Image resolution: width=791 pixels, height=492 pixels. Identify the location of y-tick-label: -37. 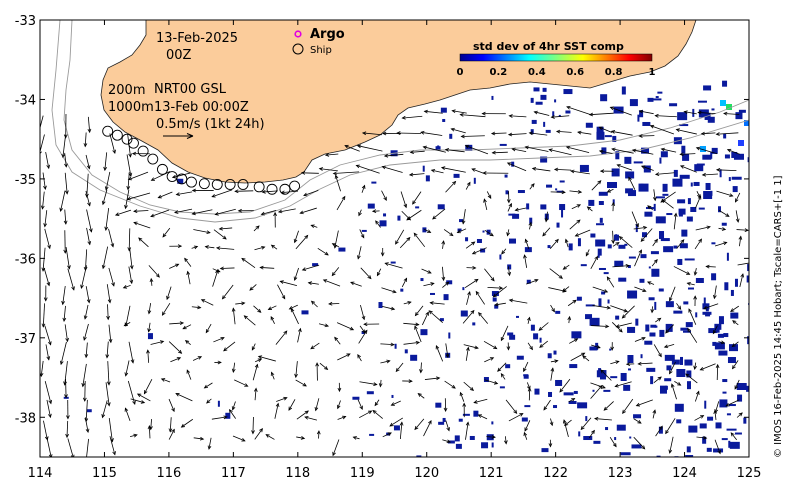
(25, 339).